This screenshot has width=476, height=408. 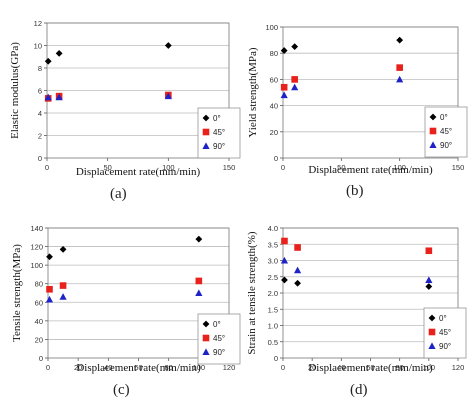 I want to click on y-tick-label: 4.0, so click(x=273, y=228).